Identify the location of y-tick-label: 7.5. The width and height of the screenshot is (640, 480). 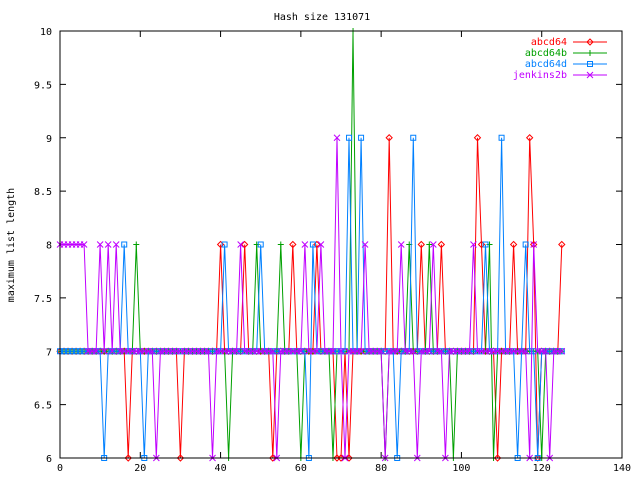
(43, 299).